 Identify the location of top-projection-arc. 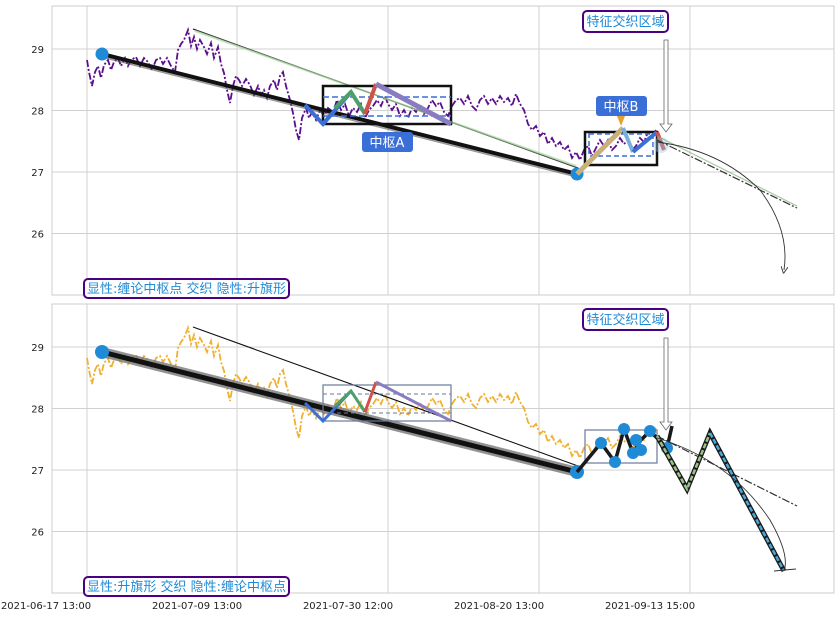
(720, 205).